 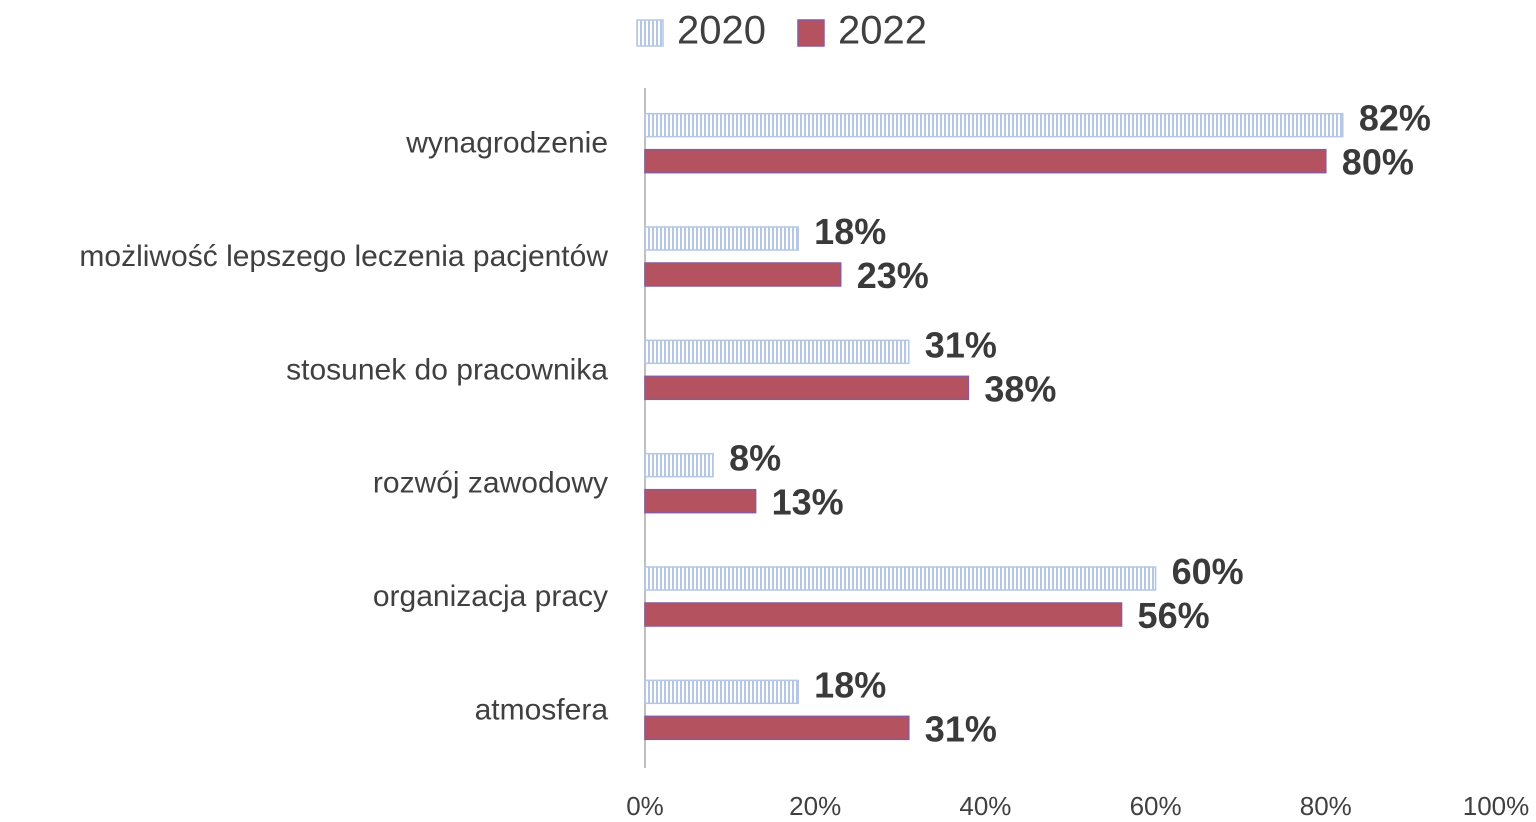 I want to click on category-label: wynagrodzenie, so click(x=506, y=143).